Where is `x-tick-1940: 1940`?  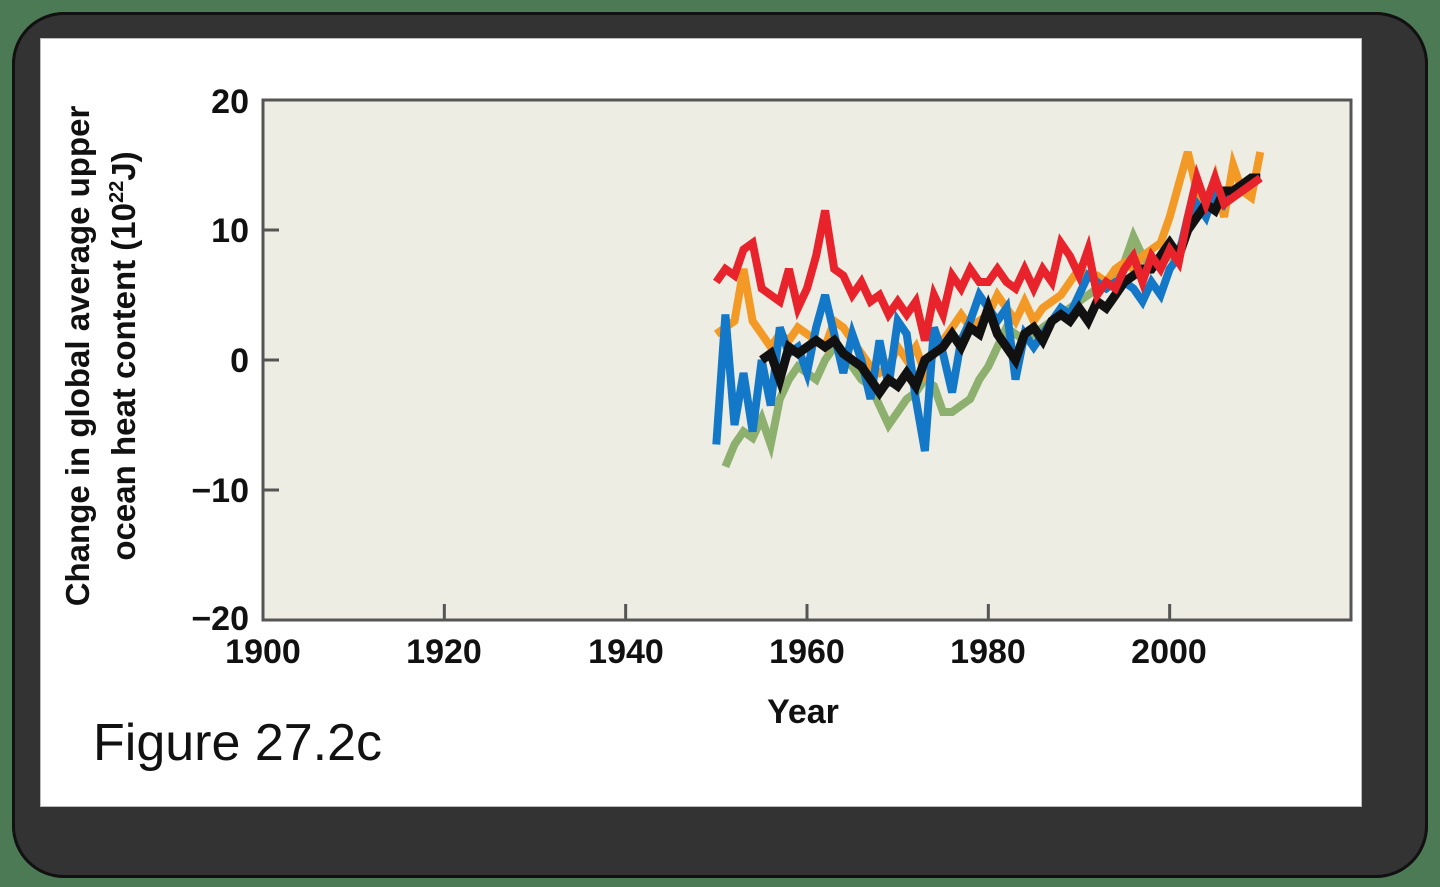
x-tick-1940: 1940 is located at coordinates (626, 652).